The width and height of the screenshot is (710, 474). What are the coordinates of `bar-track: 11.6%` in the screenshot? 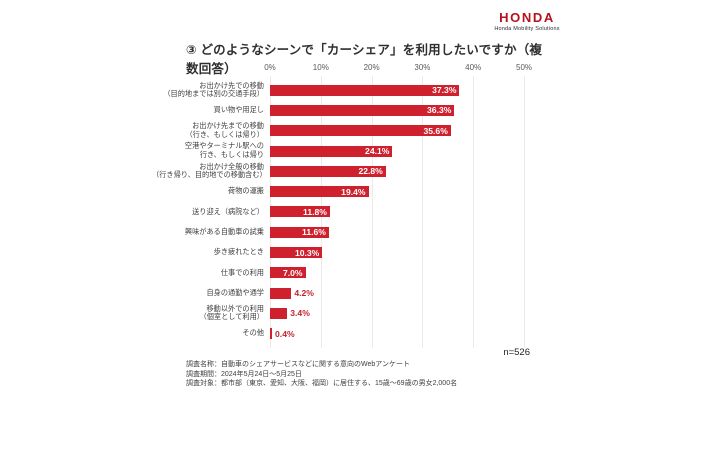 It's located at (397, 232).